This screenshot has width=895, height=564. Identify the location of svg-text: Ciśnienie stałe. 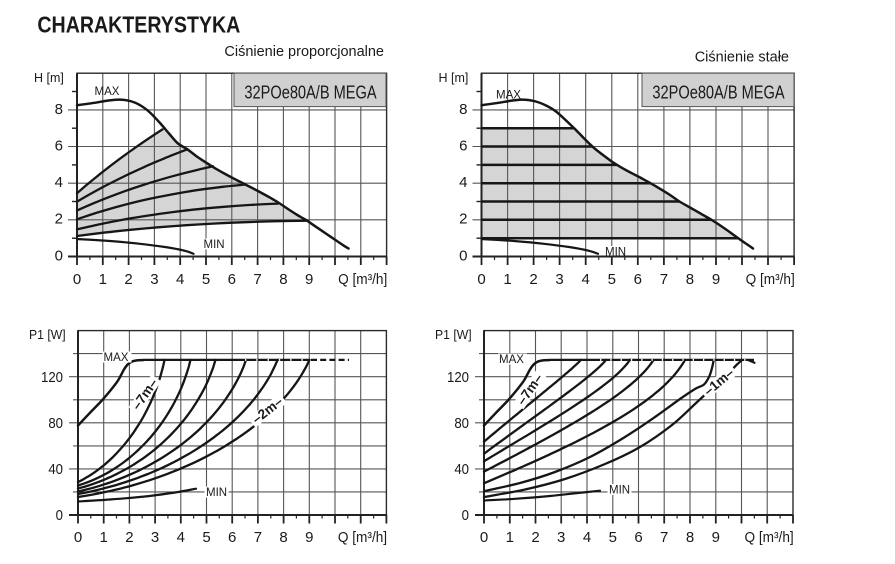
(742, 58).